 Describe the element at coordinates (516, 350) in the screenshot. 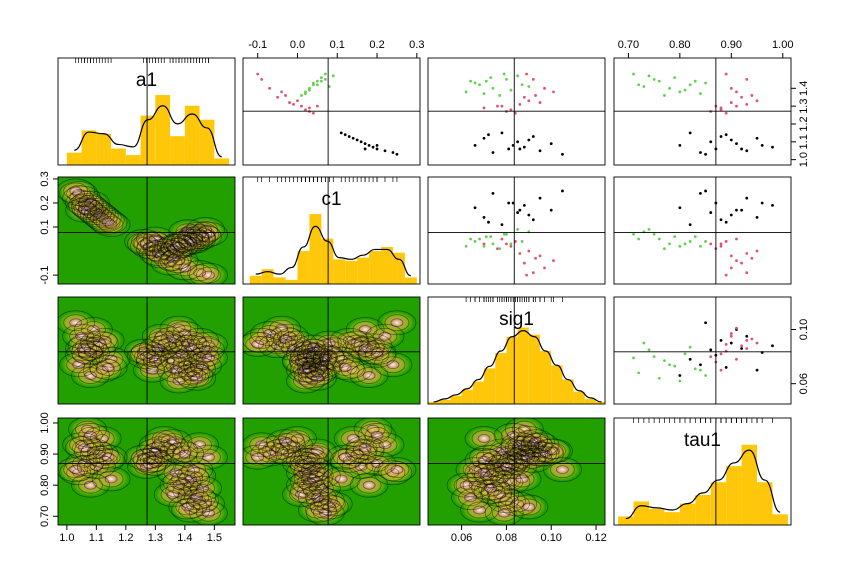

I see `panel` at that location.